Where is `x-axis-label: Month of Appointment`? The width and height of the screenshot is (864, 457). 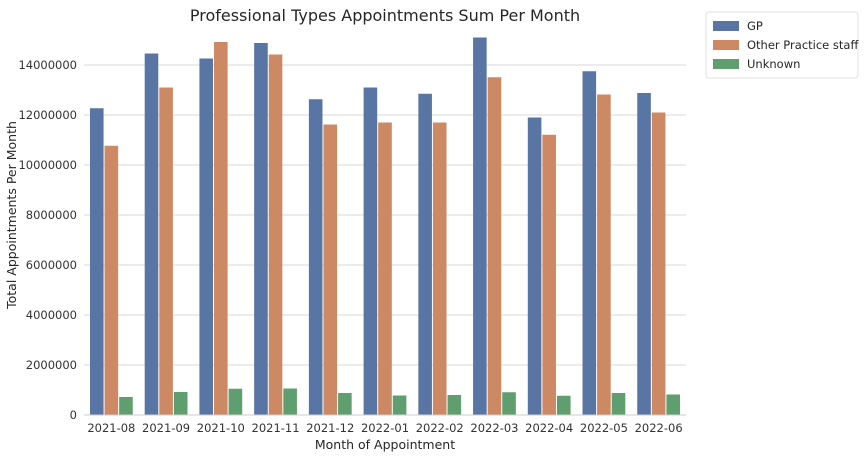 x-axis-label: Month of Appointment is located at coordinates (385, 444).